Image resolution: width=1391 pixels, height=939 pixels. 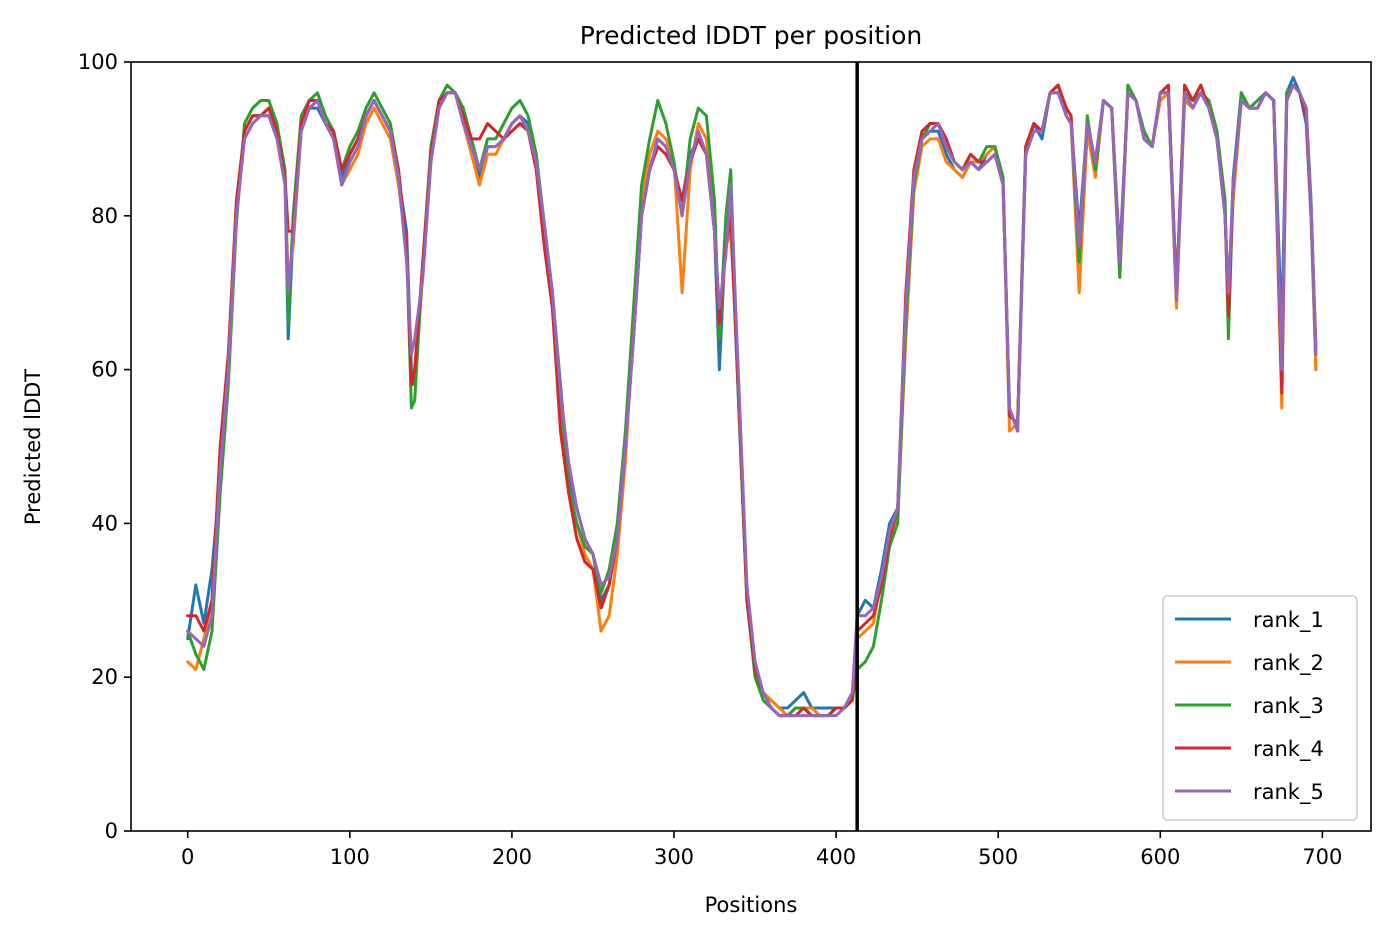 What do you see at coordinates (104, 523) in the screenshot?
I see `y-tick-label: 40` at bounding box center [104, 523].